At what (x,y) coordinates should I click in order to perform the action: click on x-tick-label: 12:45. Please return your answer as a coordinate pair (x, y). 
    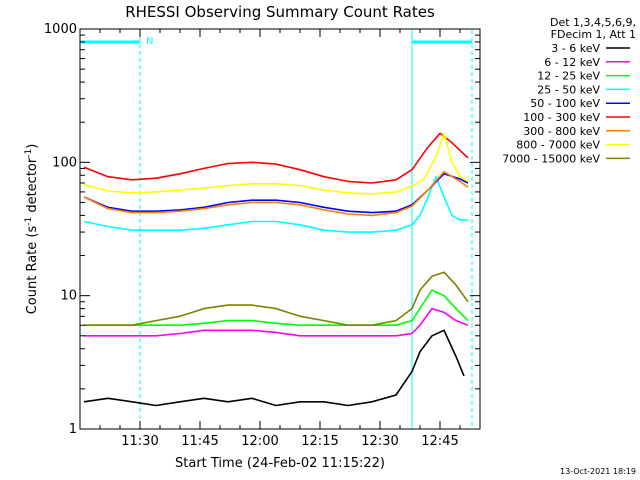
    Looking at the image, I should click on (439, 441).